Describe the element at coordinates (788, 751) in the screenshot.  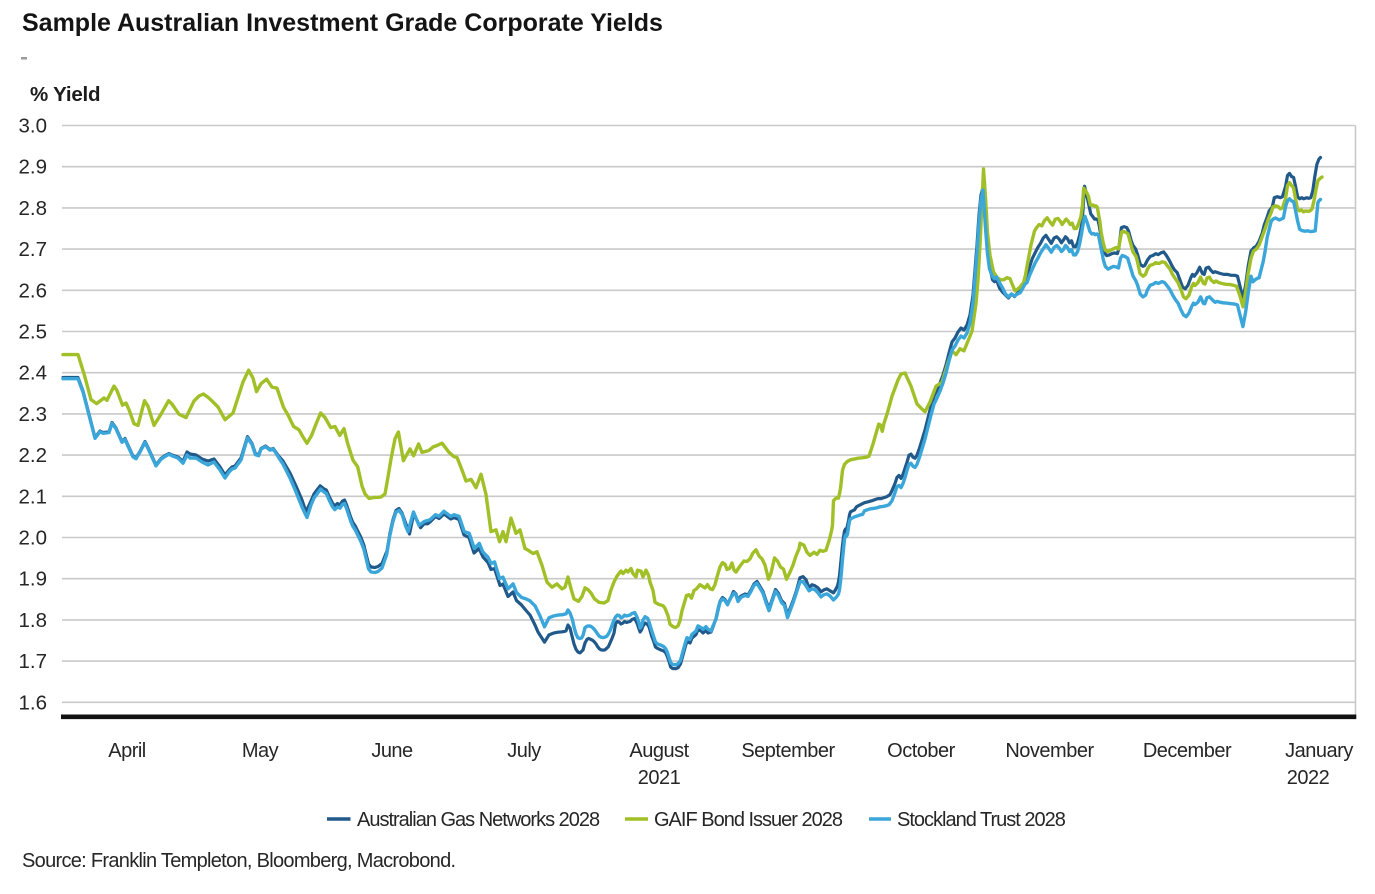
I see `svg-text: September` at that location.